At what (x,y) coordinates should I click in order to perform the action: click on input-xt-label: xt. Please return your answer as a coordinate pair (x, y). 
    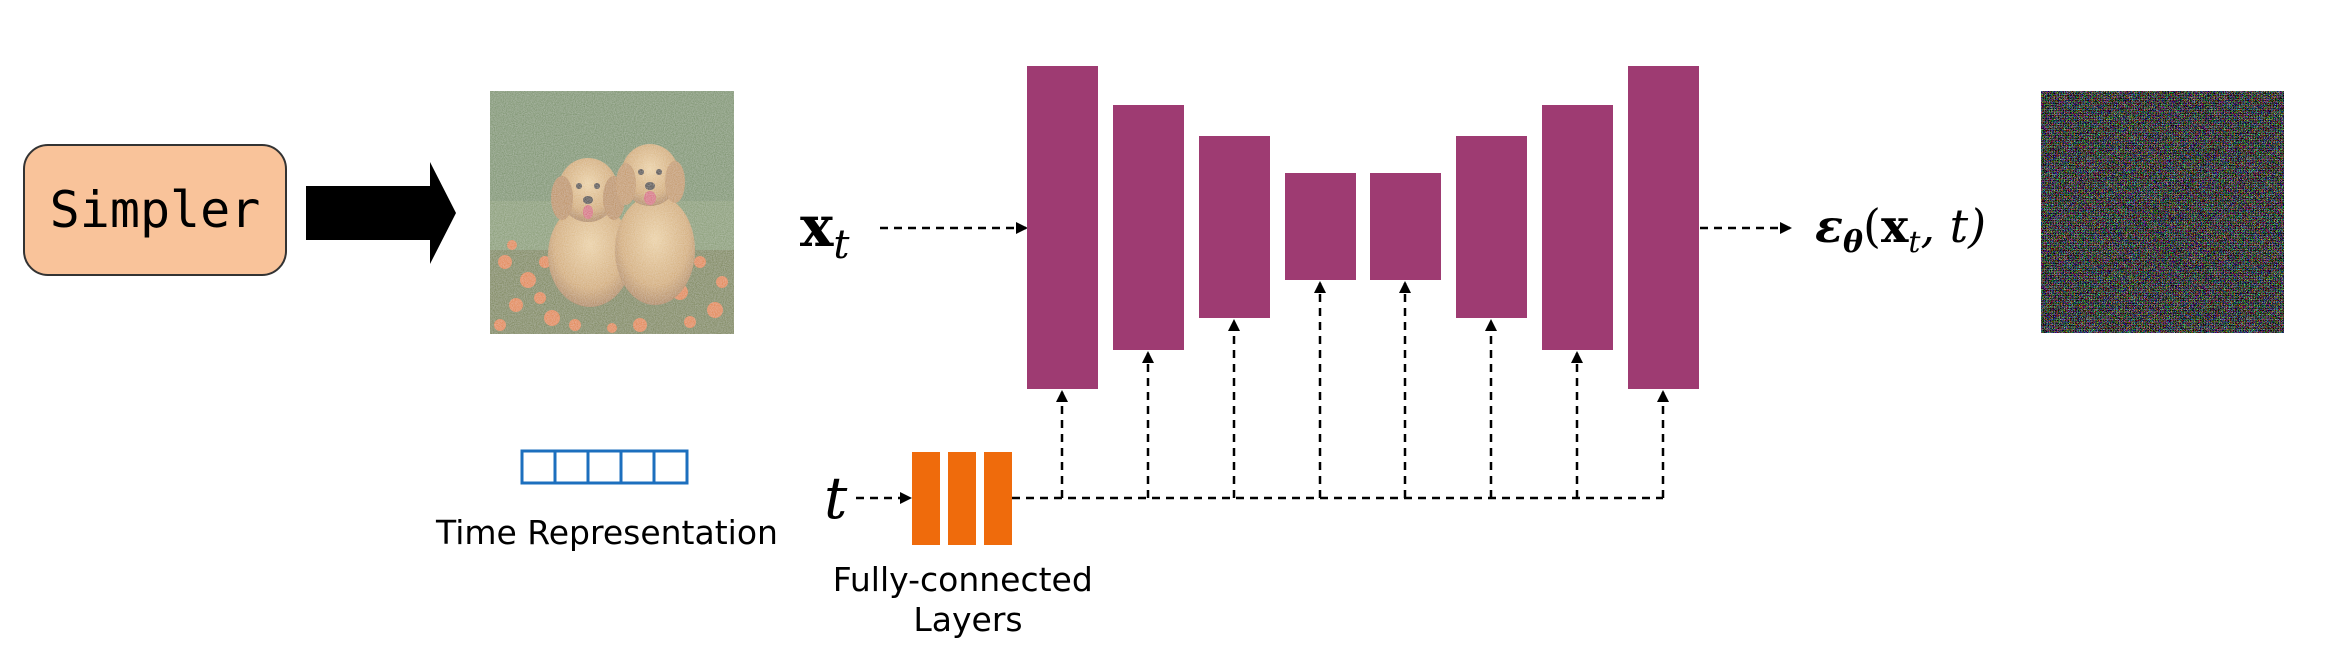
    Looking at the image, I should click on (825, 231).